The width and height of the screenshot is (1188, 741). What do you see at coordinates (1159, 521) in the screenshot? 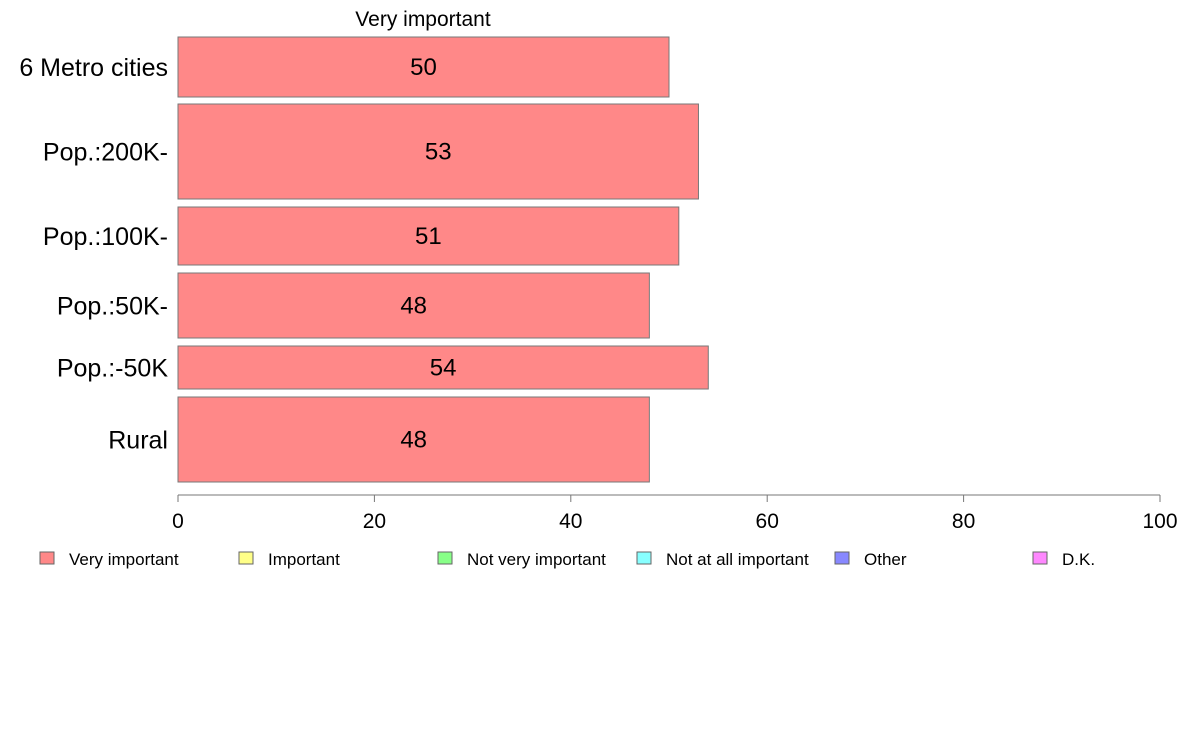
I see `x-tick-label: 100` at bounding box center [1159, 521].